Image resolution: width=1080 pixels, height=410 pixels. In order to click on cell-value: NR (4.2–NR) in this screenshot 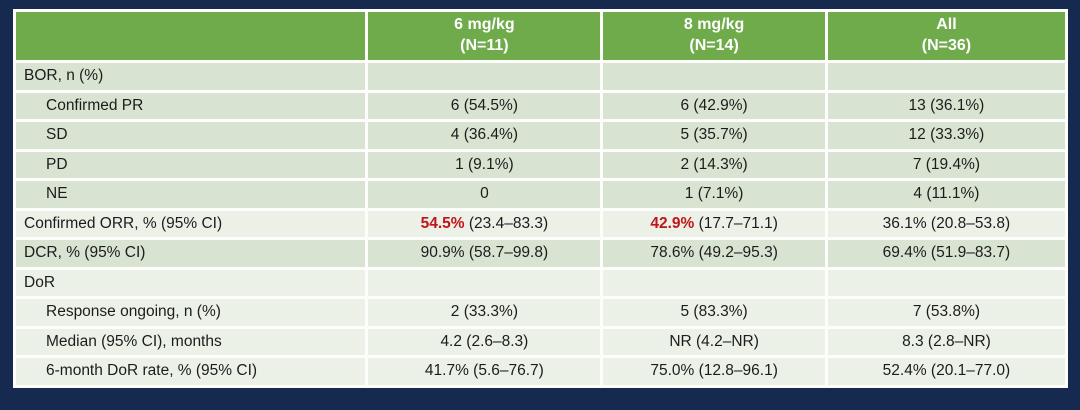, I will do `click(714, 341)`.